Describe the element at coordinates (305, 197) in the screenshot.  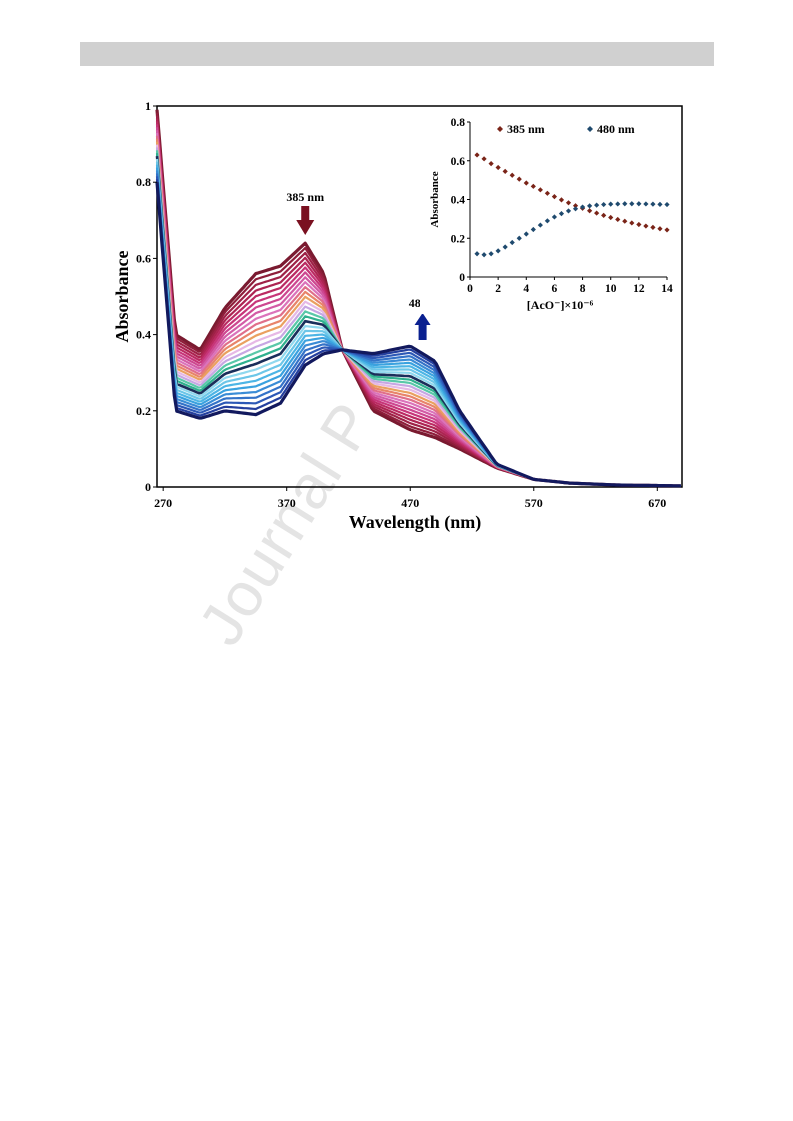
I see `annotation-label-385: 385 nm` at that location.